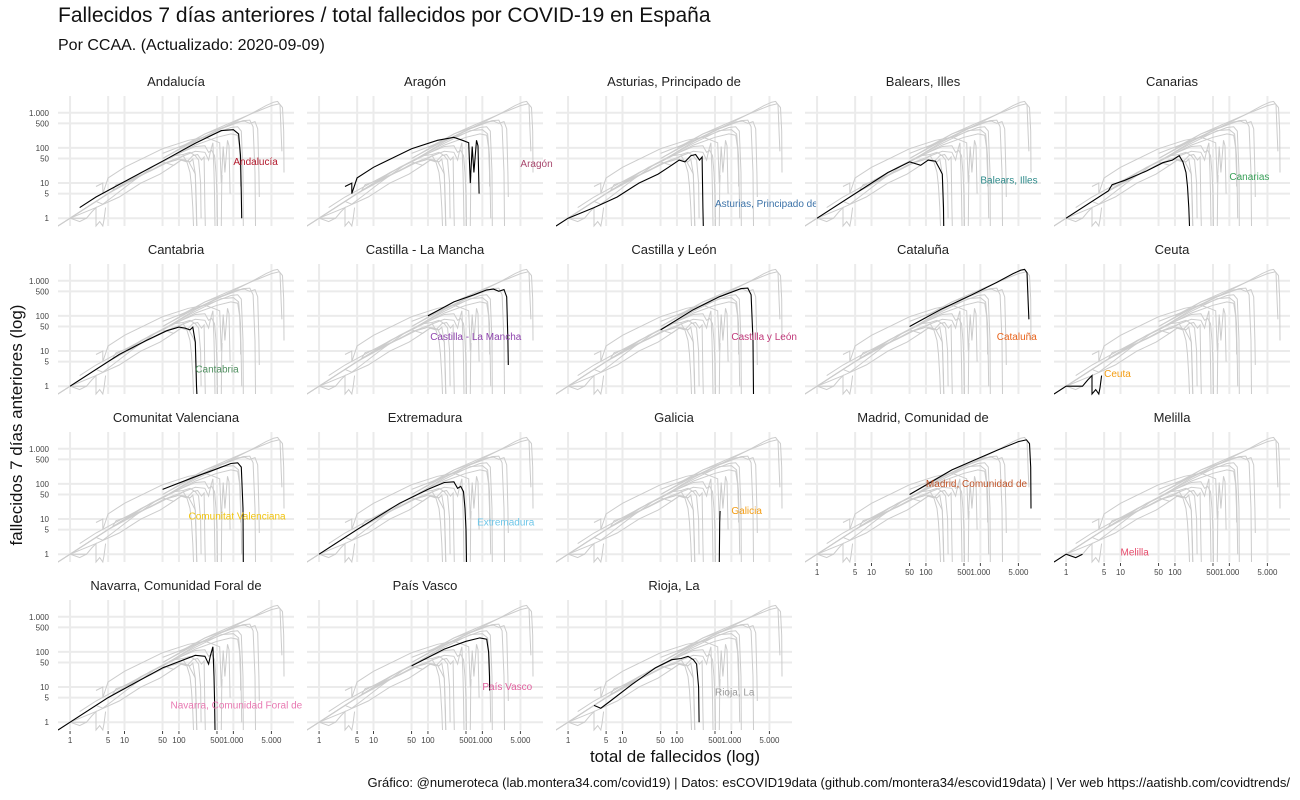  Describe the element at coordinates (47, 722) in the screenshot. I see `y-tick-label: 1` at that location.